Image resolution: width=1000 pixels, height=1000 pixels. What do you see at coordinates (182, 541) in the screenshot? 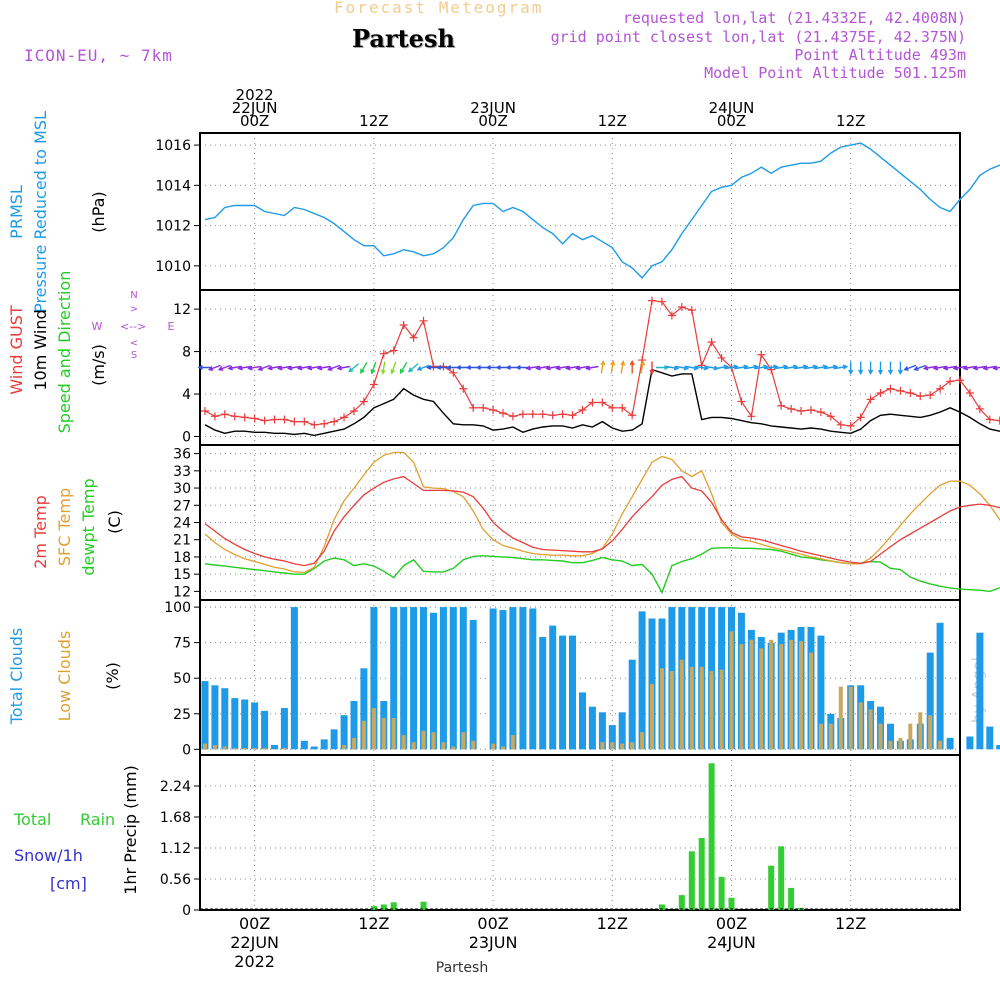
I see `y-tick-label: 21` at bounding box center [182, 541].